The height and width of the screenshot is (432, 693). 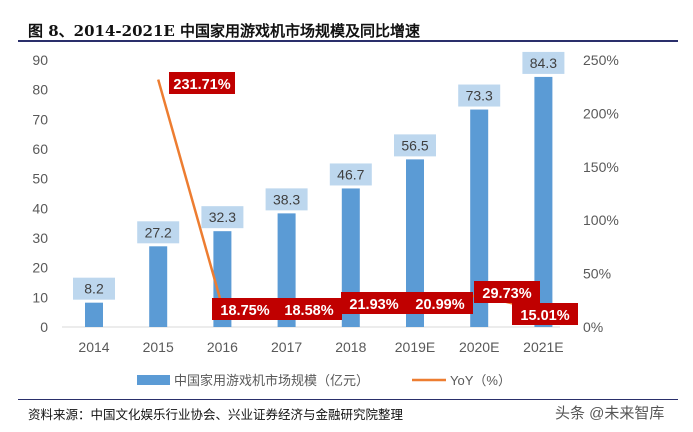 I want to click on x-tick-label: 2020E, so click(x=479, y=347).